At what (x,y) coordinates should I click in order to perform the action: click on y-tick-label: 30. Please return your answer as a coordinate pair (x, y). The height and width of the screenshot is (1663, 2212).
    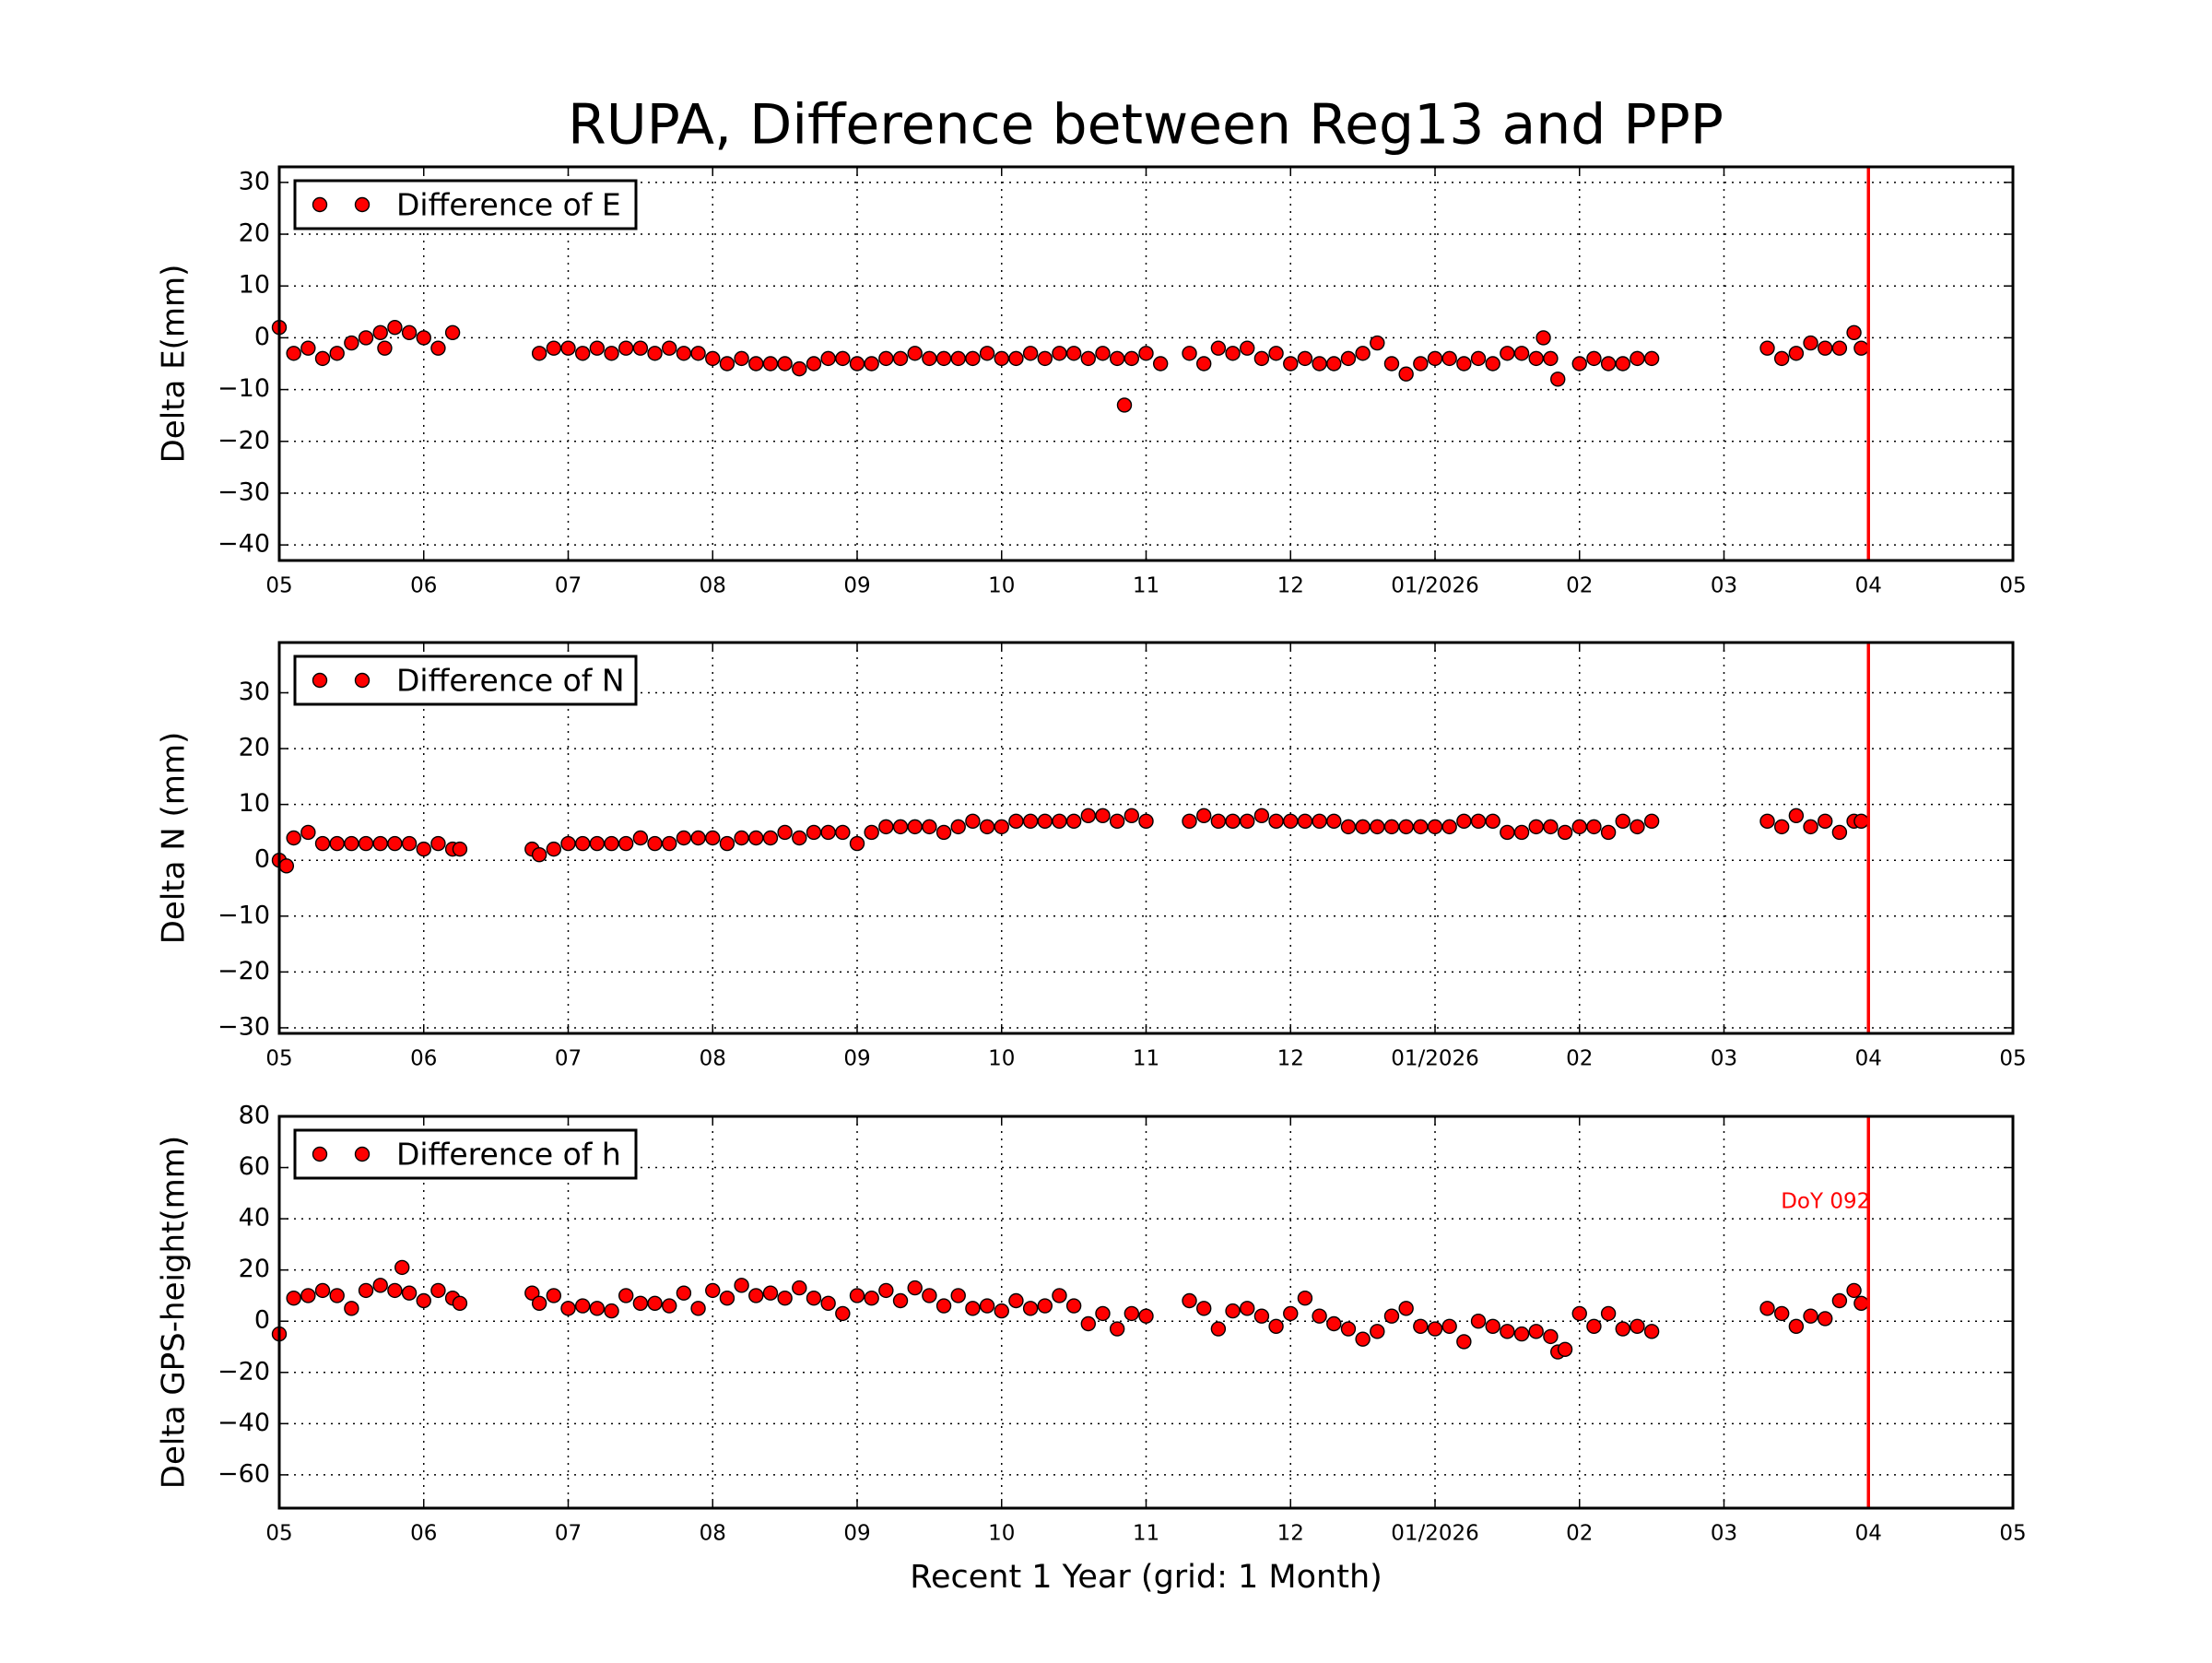
    Looking at the image, I should click on (254, 181).